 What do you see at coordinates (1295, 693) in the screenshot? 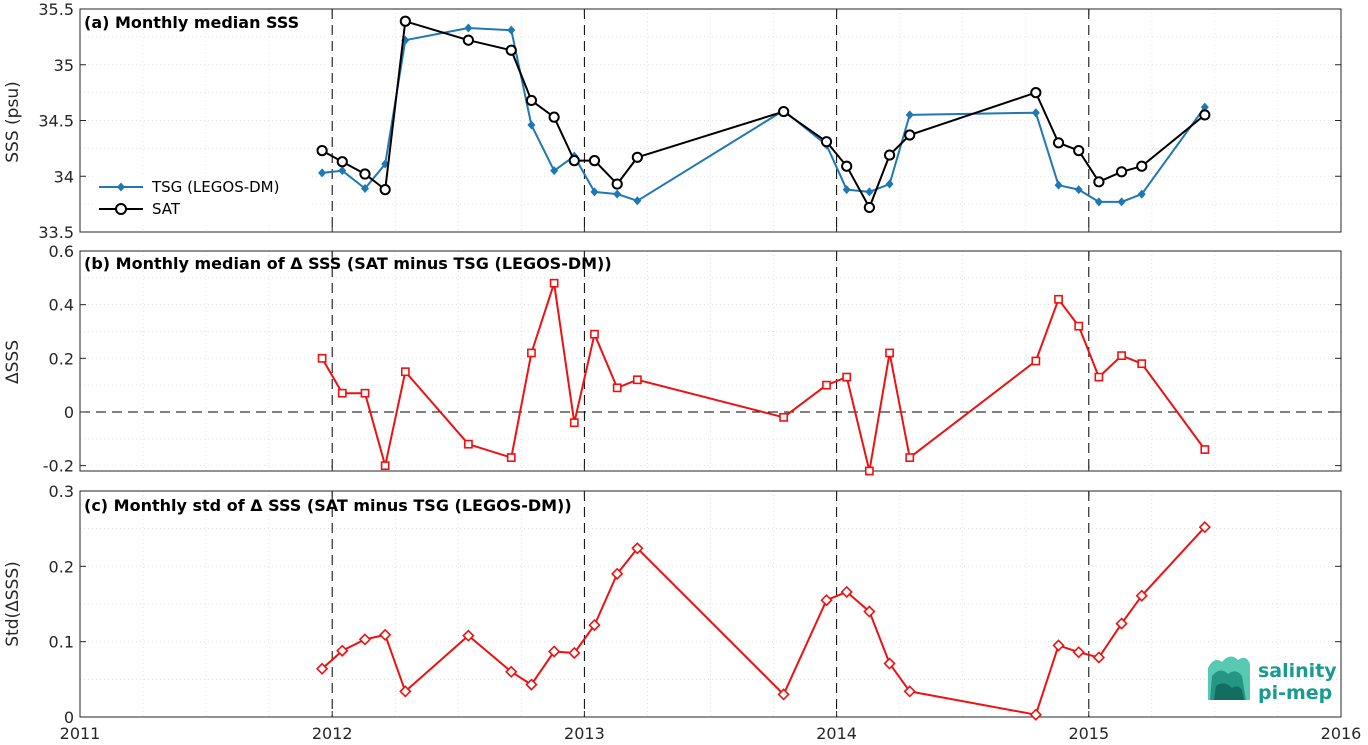
I see `logo-text-pimep: pi-mep` at bounding box center [1295, 693].